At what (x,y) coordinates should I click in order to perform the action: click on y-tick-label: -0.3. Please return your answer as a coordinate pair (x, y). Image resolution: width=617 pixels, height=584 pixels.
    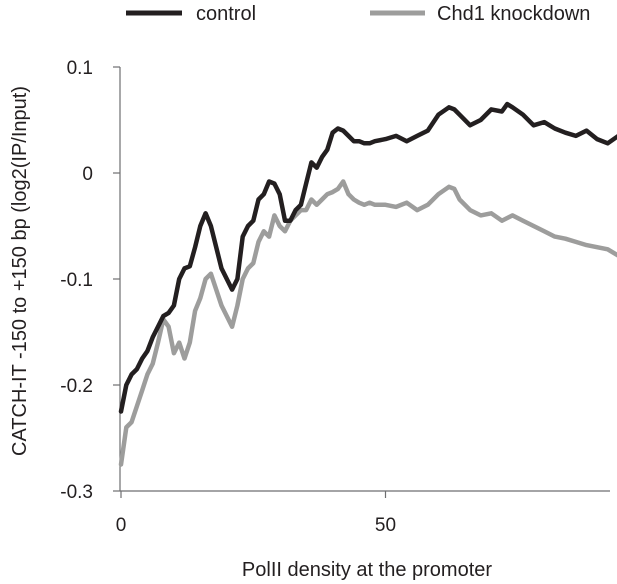
    Looking at the image, I should click on (76, 492).